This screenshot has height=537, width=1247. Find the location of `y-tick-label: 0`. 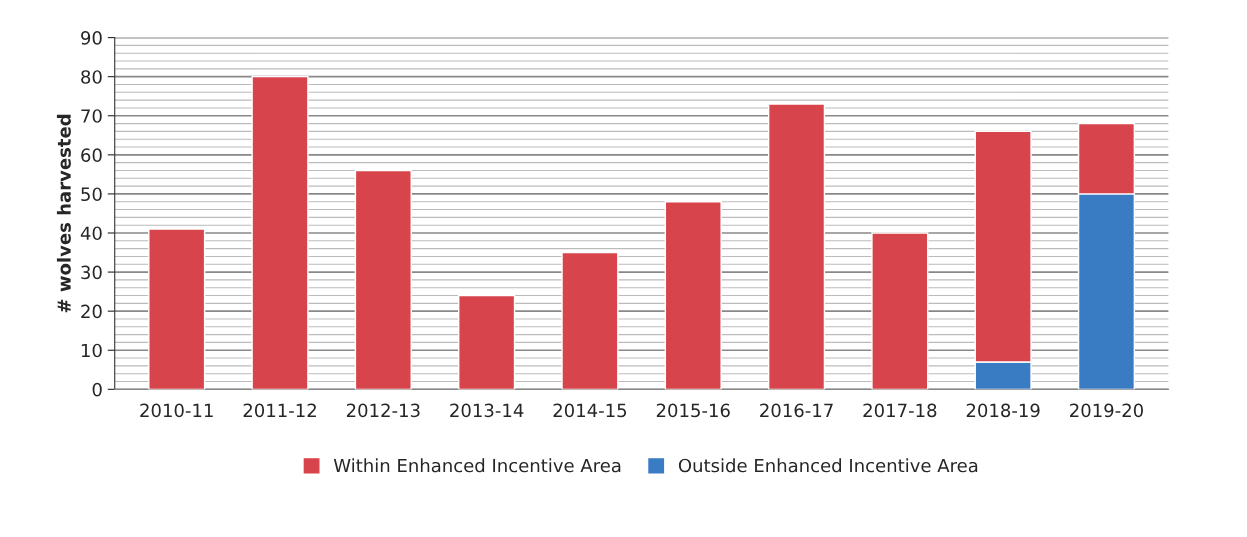

y-tick-label: 0 is located at coordinates (97, 389).